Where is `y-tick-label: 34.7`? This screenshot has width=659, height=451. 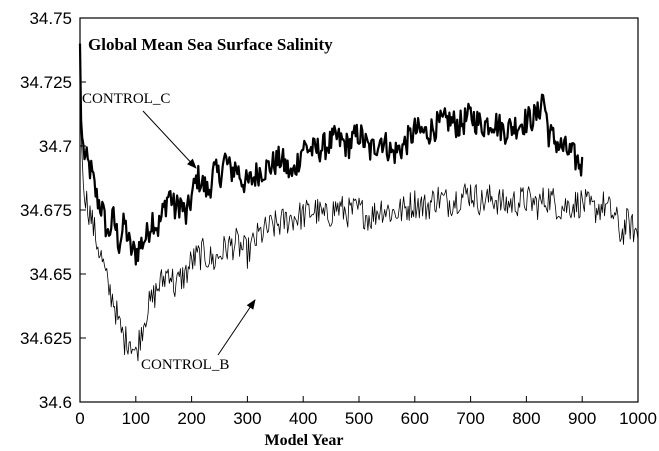 y-tick-label: 34.7 is located at coordinates (55, 146).